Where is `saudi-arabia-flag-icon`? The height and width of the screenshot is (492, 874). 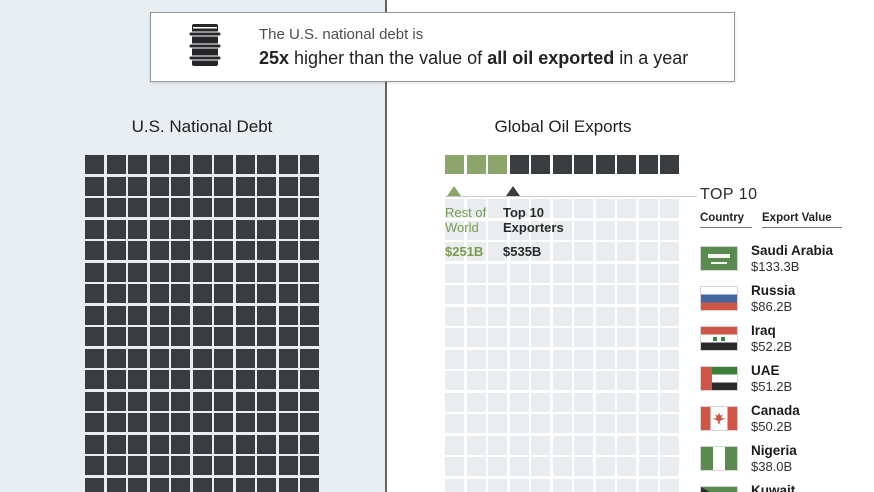
saudi-arabia-flag-icon is located at coordinates (719, 258).